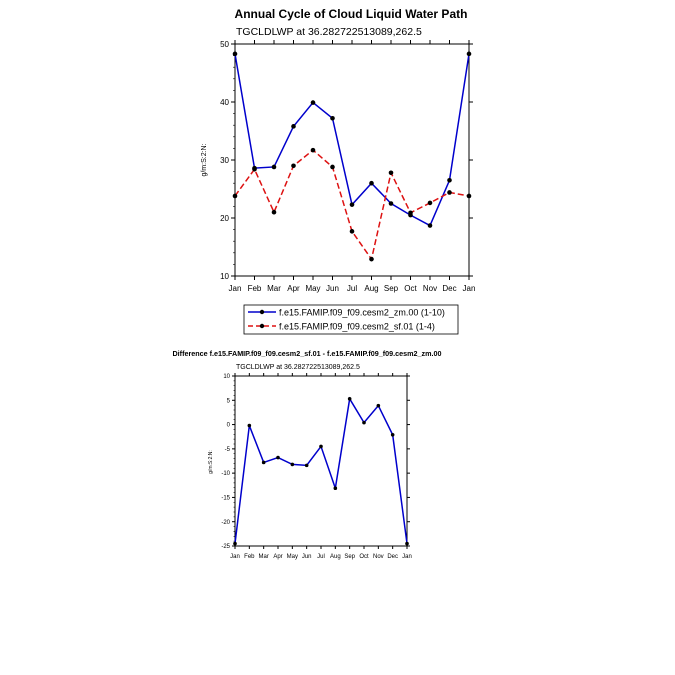  I want to click on chart2-series, so click(321, 471).